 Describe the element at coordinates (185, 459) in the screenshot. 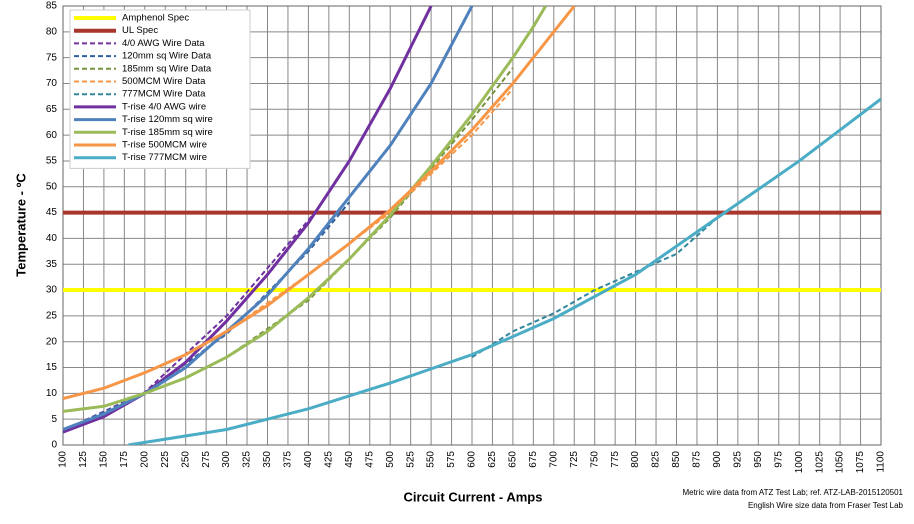

I see `x-tick-label: 250` at that location.